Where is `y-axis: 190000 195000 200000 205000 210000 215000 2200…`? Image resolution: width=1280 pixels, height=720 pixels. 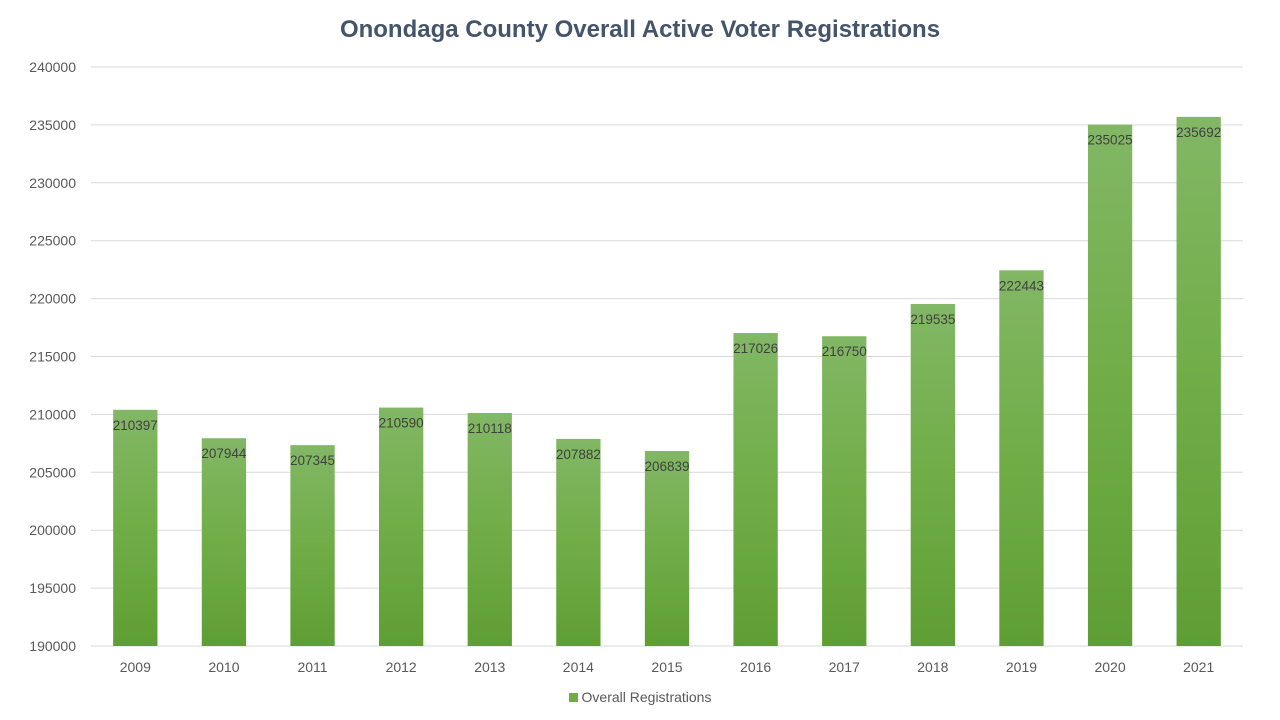
y-axis: 190000 195000 200000 205000 210000 215000 2200… is located at coordinates (52, 356).